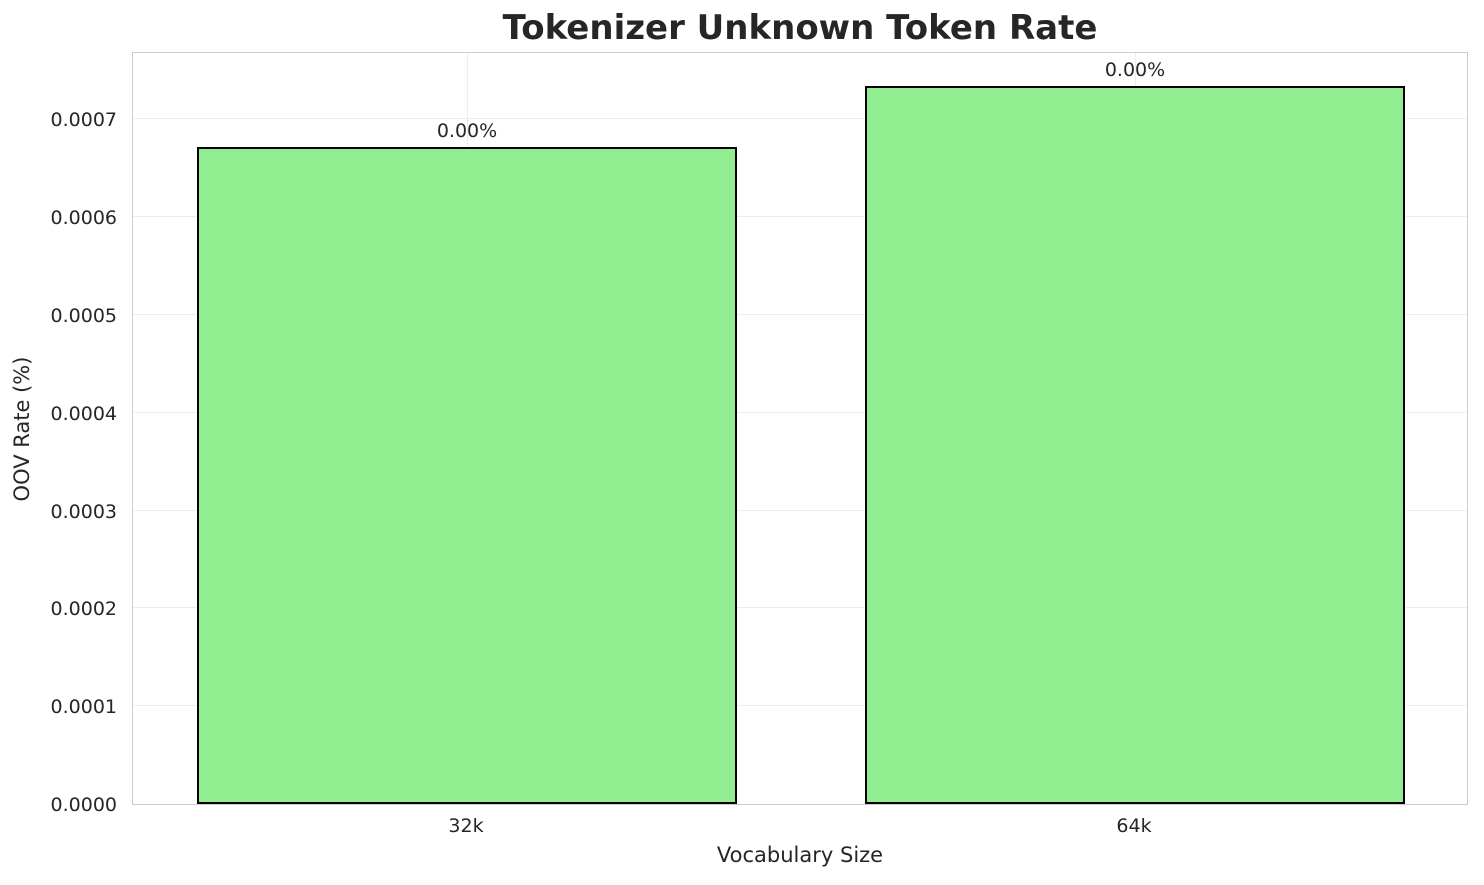 This screenshot has height=885, width=1484. What do you see at coordinates (83, 805) in the screenshot?
I see `y-tick-label: 0.0000` at bounding box center [83, 805].